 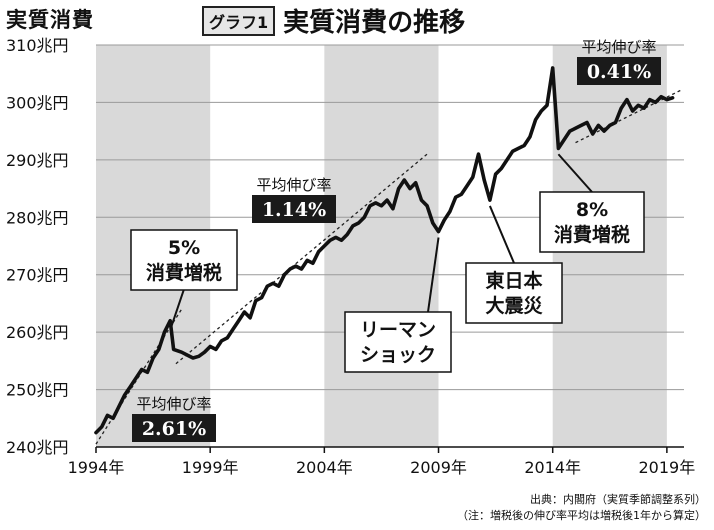 What do you see at coordinates (581, 515) in the screenshot?
I see `footnote: （注：増税後の伸び率平均は増税後1年から算定）` at bounding box center [581, 515].